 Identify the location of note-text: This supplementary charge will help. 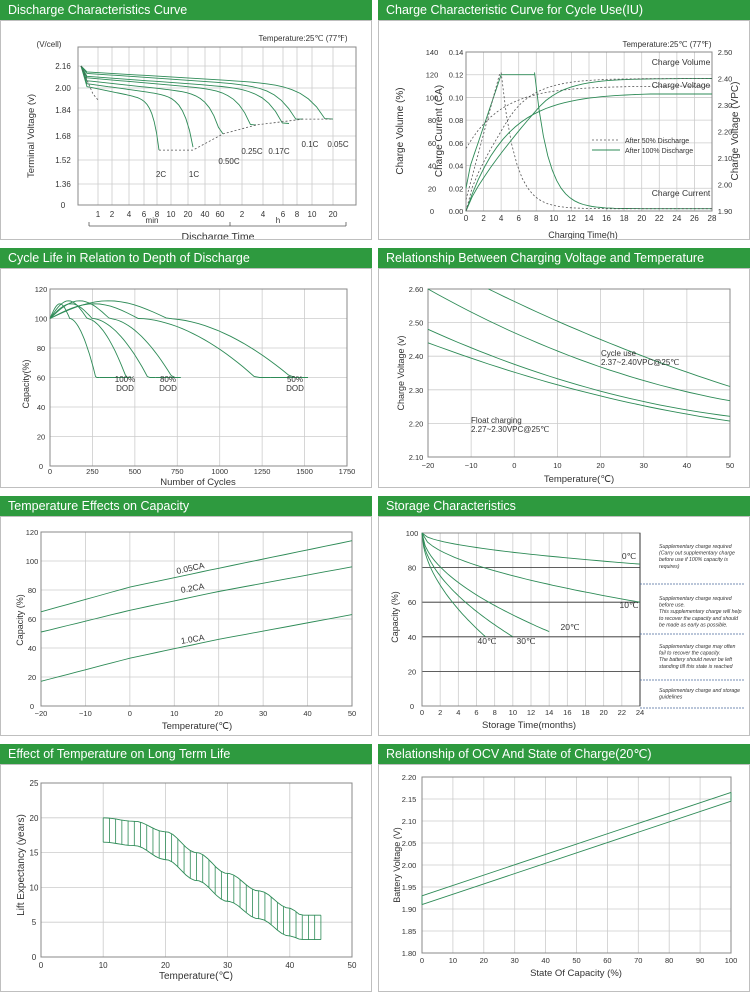
(700, 612).